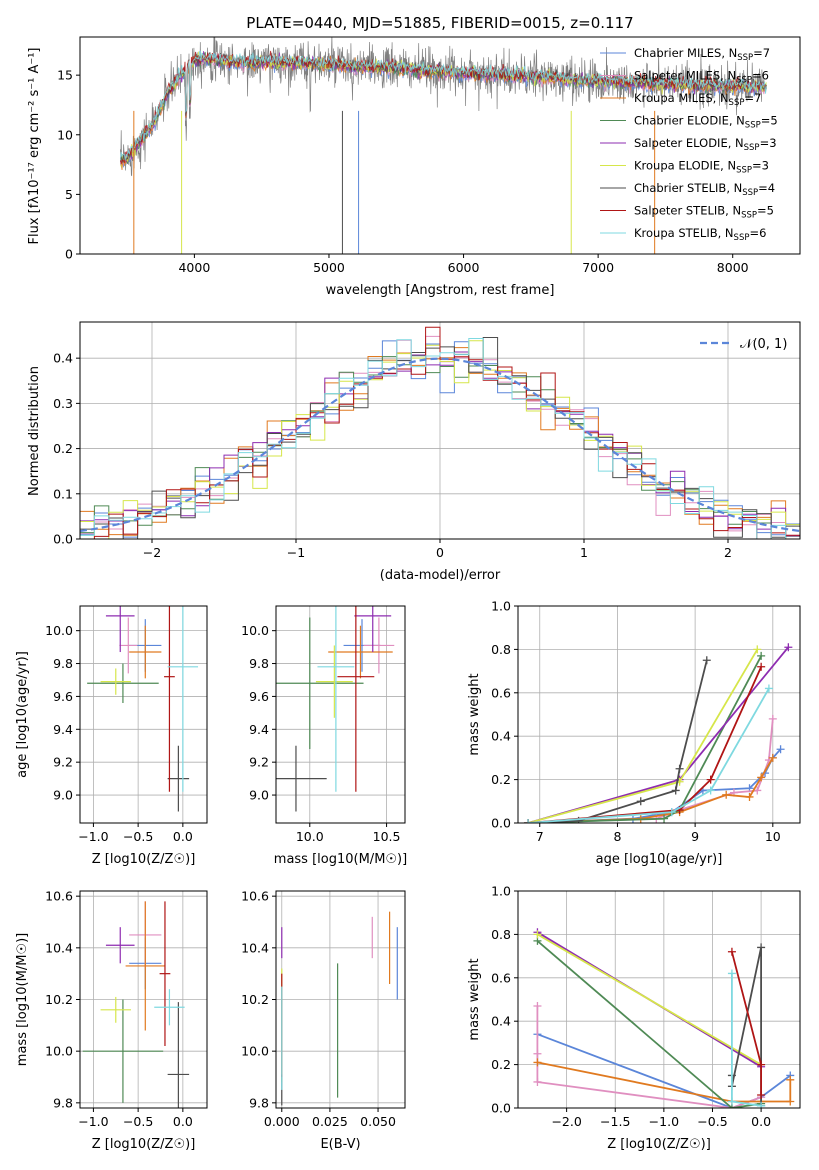 Image resolution: width=819 pixels, height=1170 pixels. I want to click on weight-marker-chabrier-miles, so click(780, 749).